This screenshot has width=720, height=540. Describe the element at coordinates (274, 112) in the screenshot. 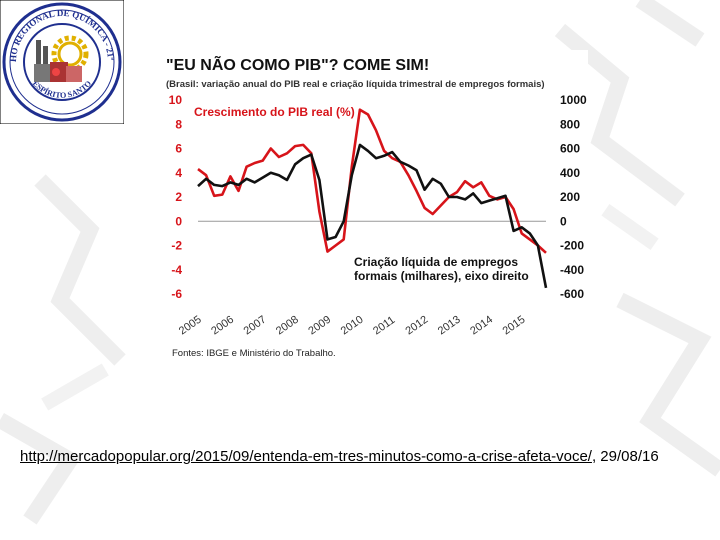

I see `pib-series-label: Crescimento do PIB real (%)` at that location.